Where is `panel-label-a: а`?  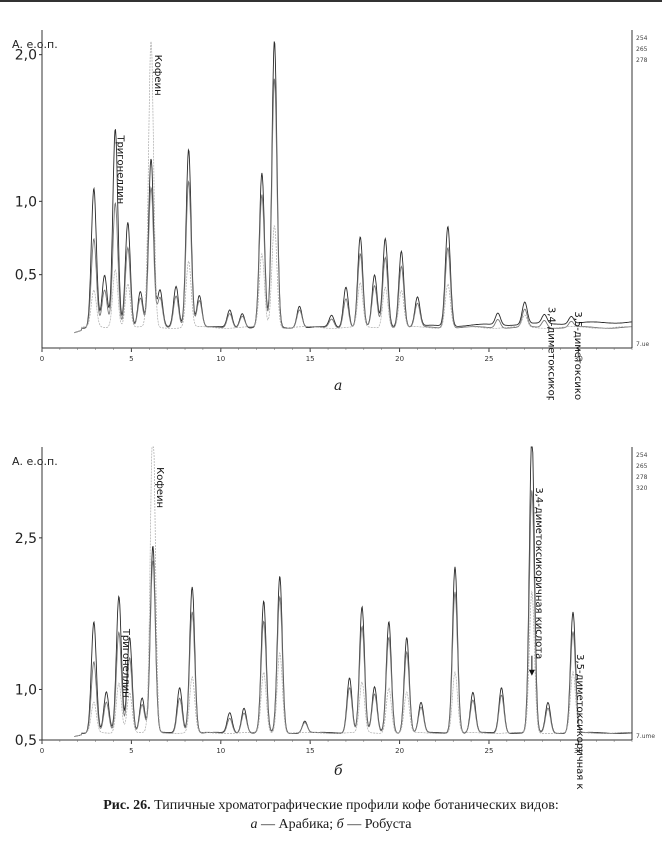 panel-label-a: а is located at coordinates (338, 386).